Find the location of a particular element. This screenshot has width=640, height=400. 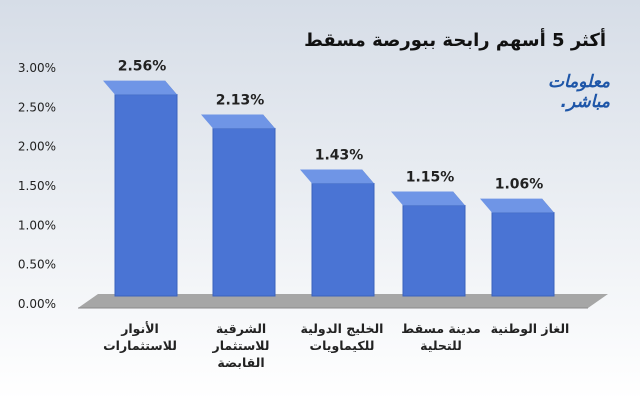

chart-floor is located at coordinates (343, 301).